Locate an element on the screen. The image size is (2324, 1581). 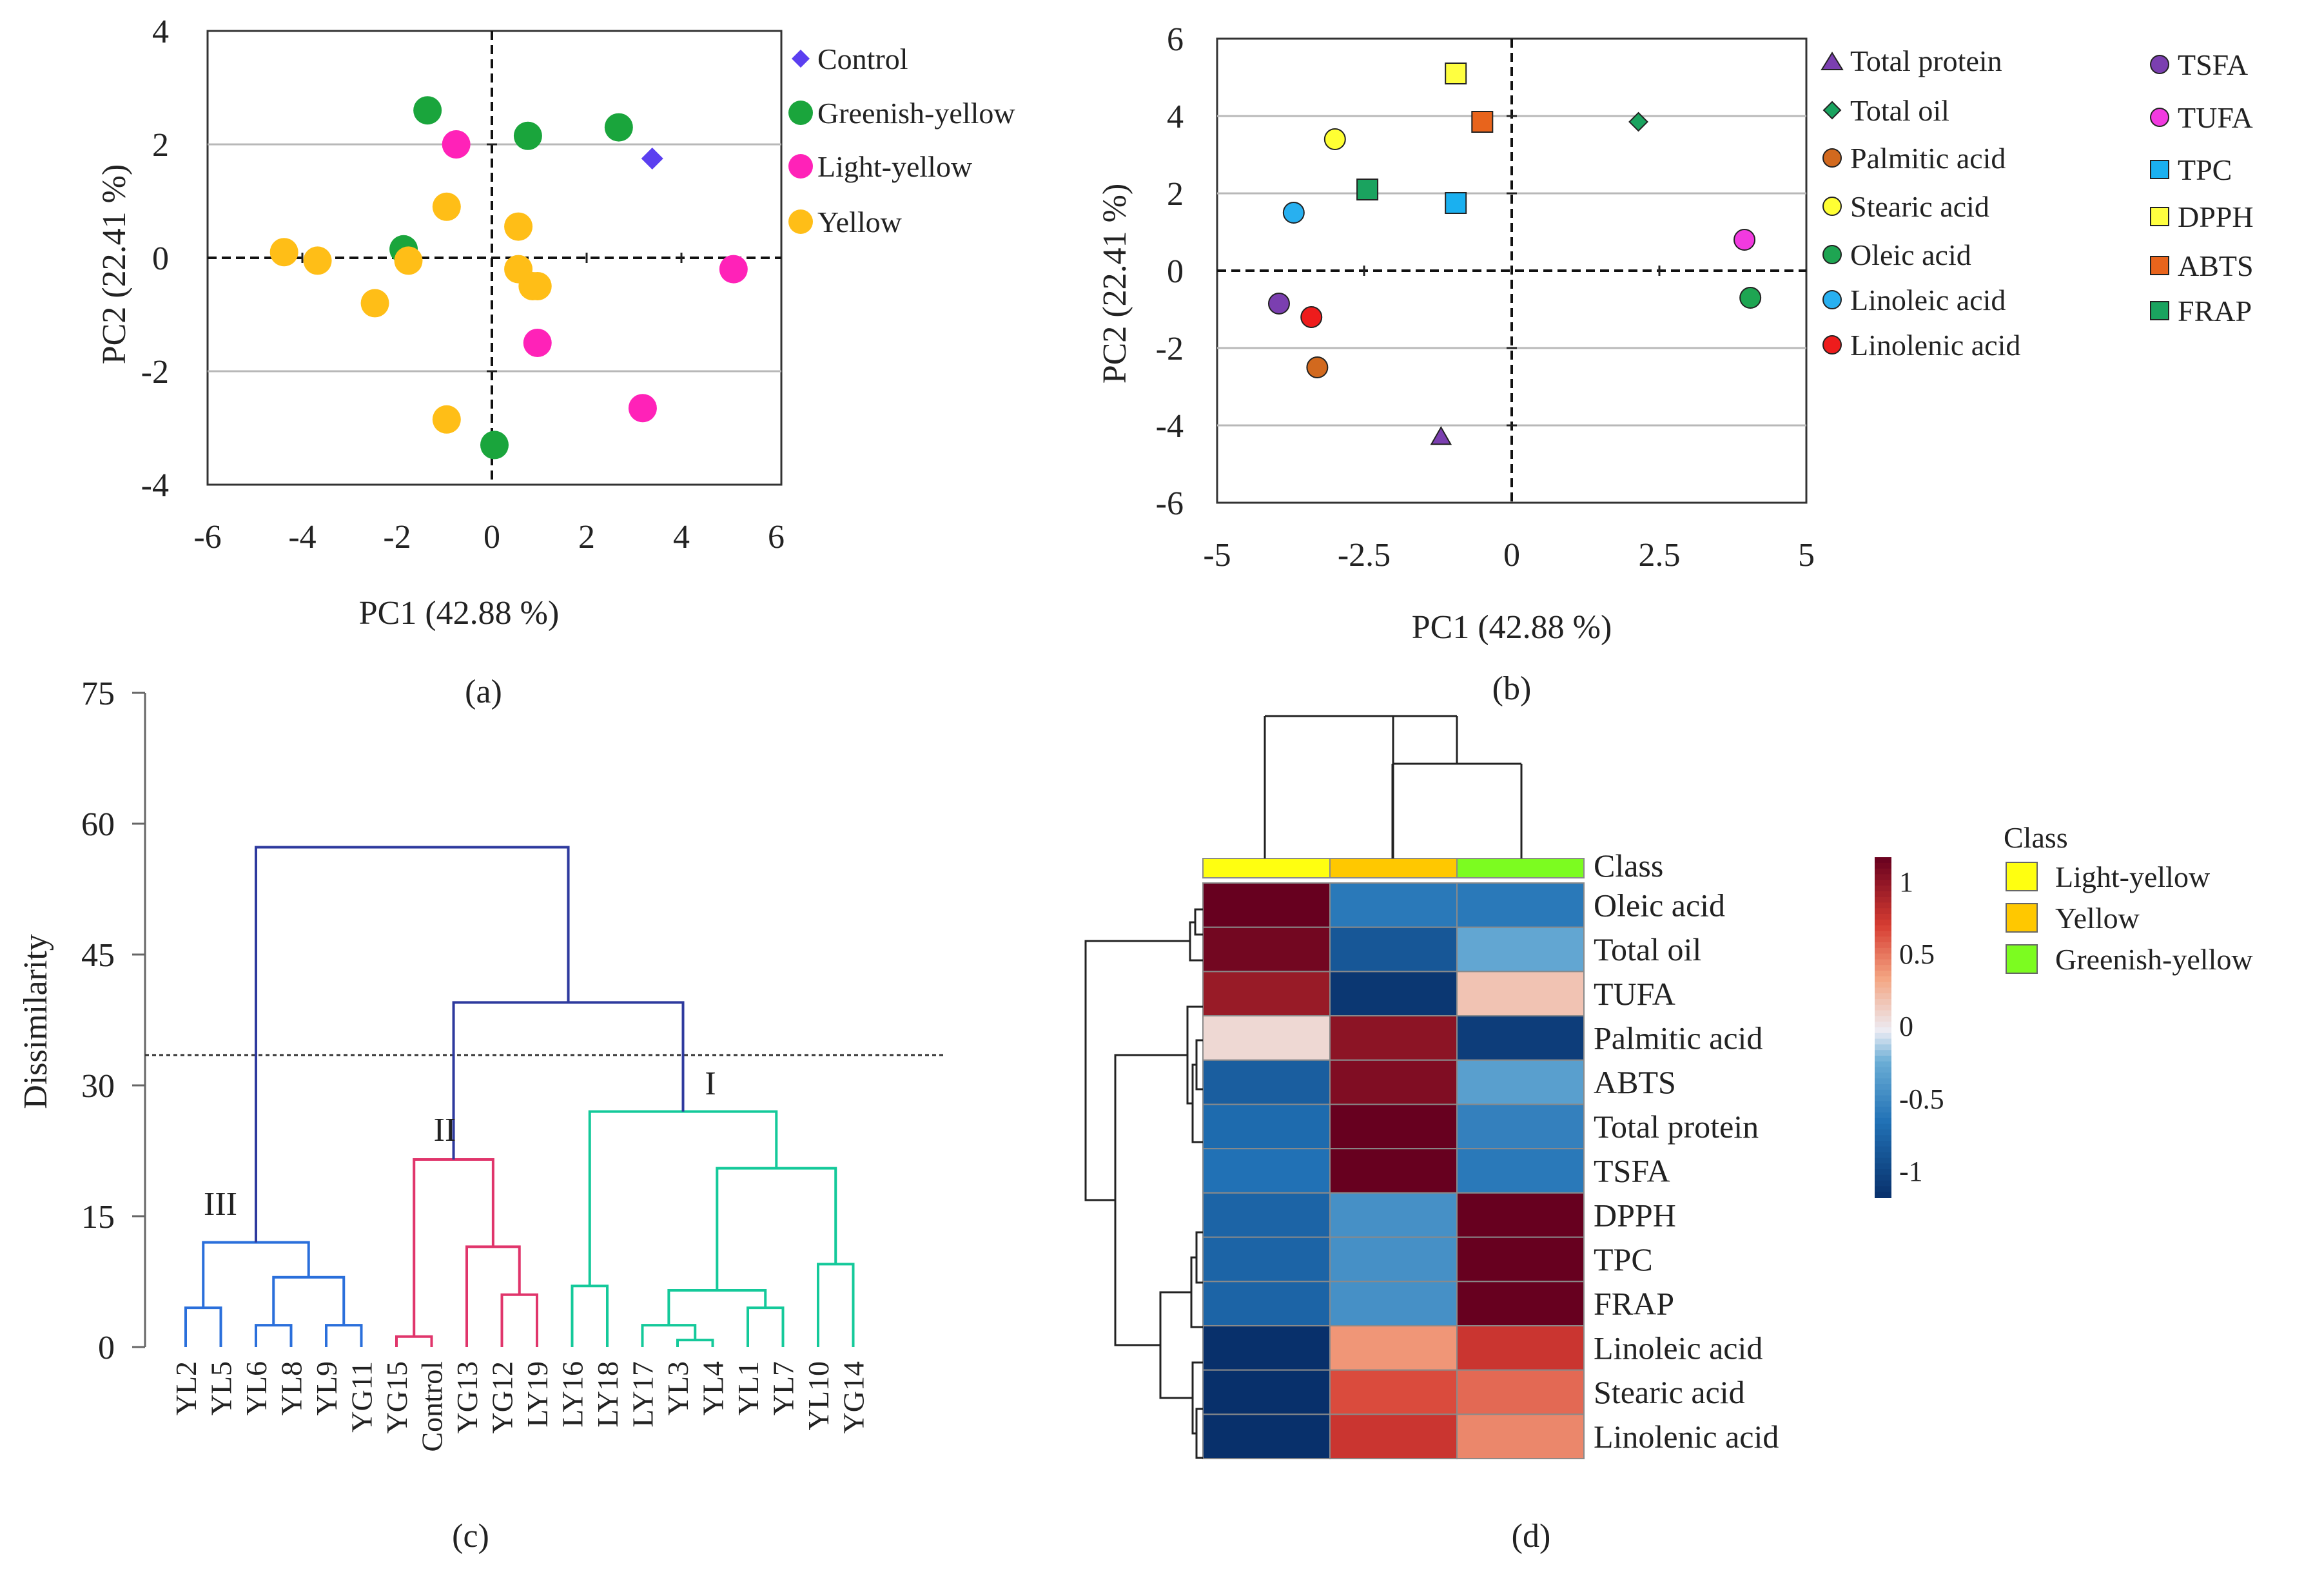
y-tick-label: -4 is located at coordinates (155, 485).